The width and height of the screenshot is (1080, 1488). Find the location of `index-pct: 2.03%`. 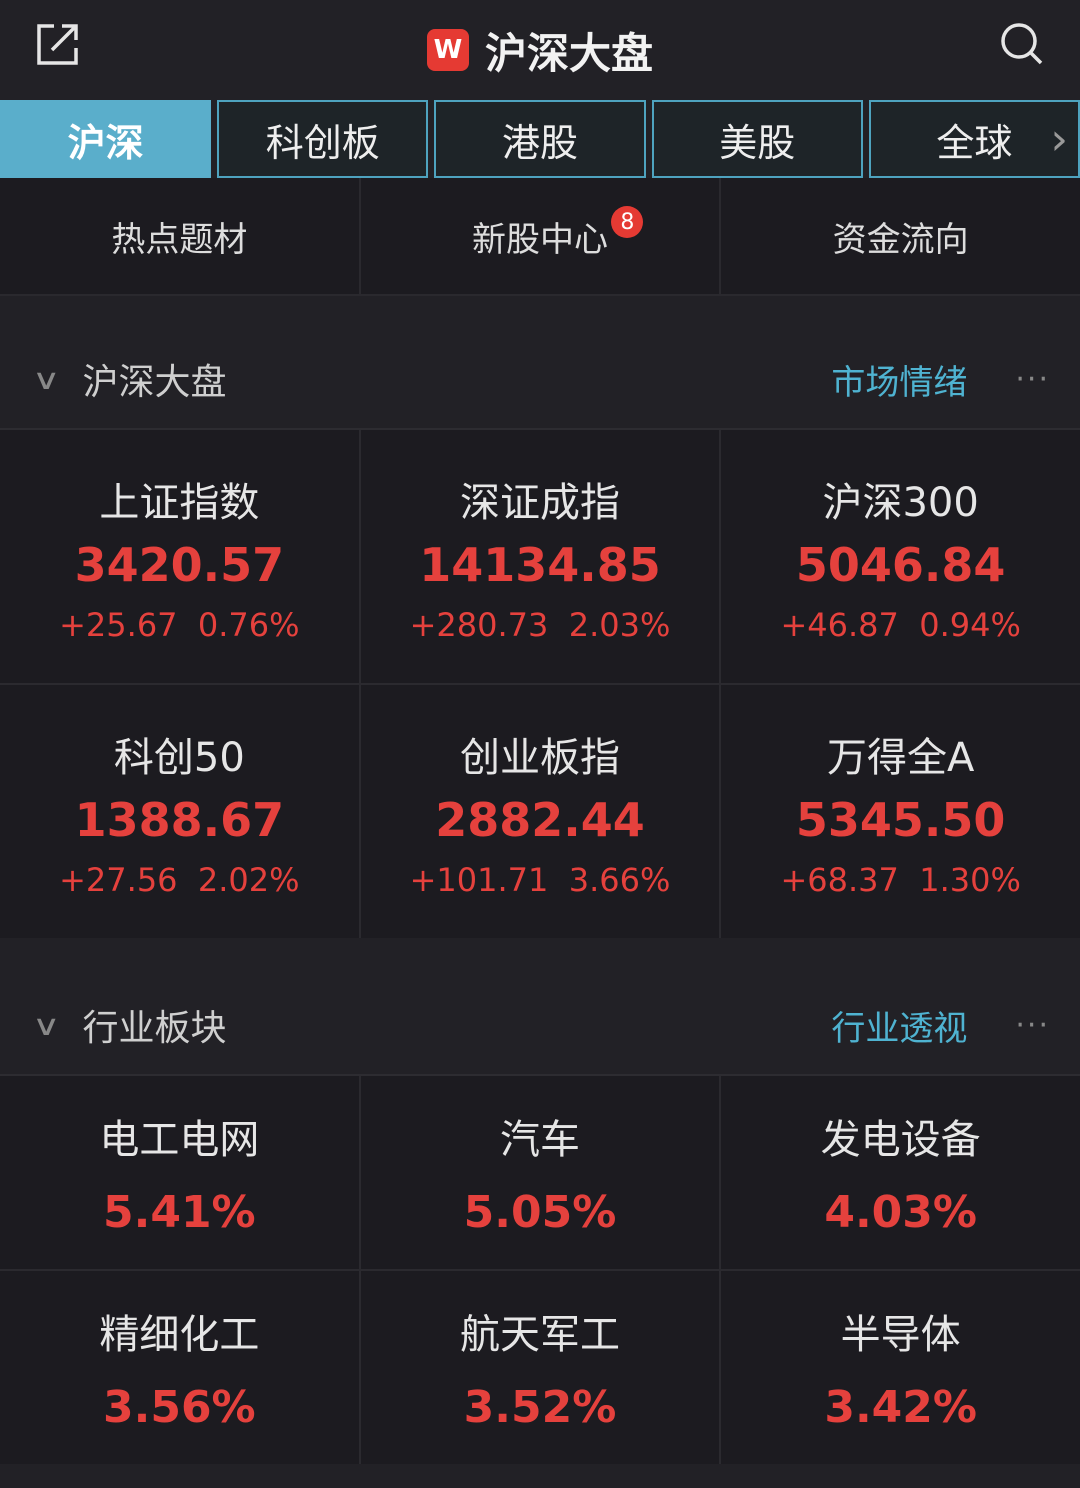

index-pct: 2.03% is located at coordinates (619, 624).